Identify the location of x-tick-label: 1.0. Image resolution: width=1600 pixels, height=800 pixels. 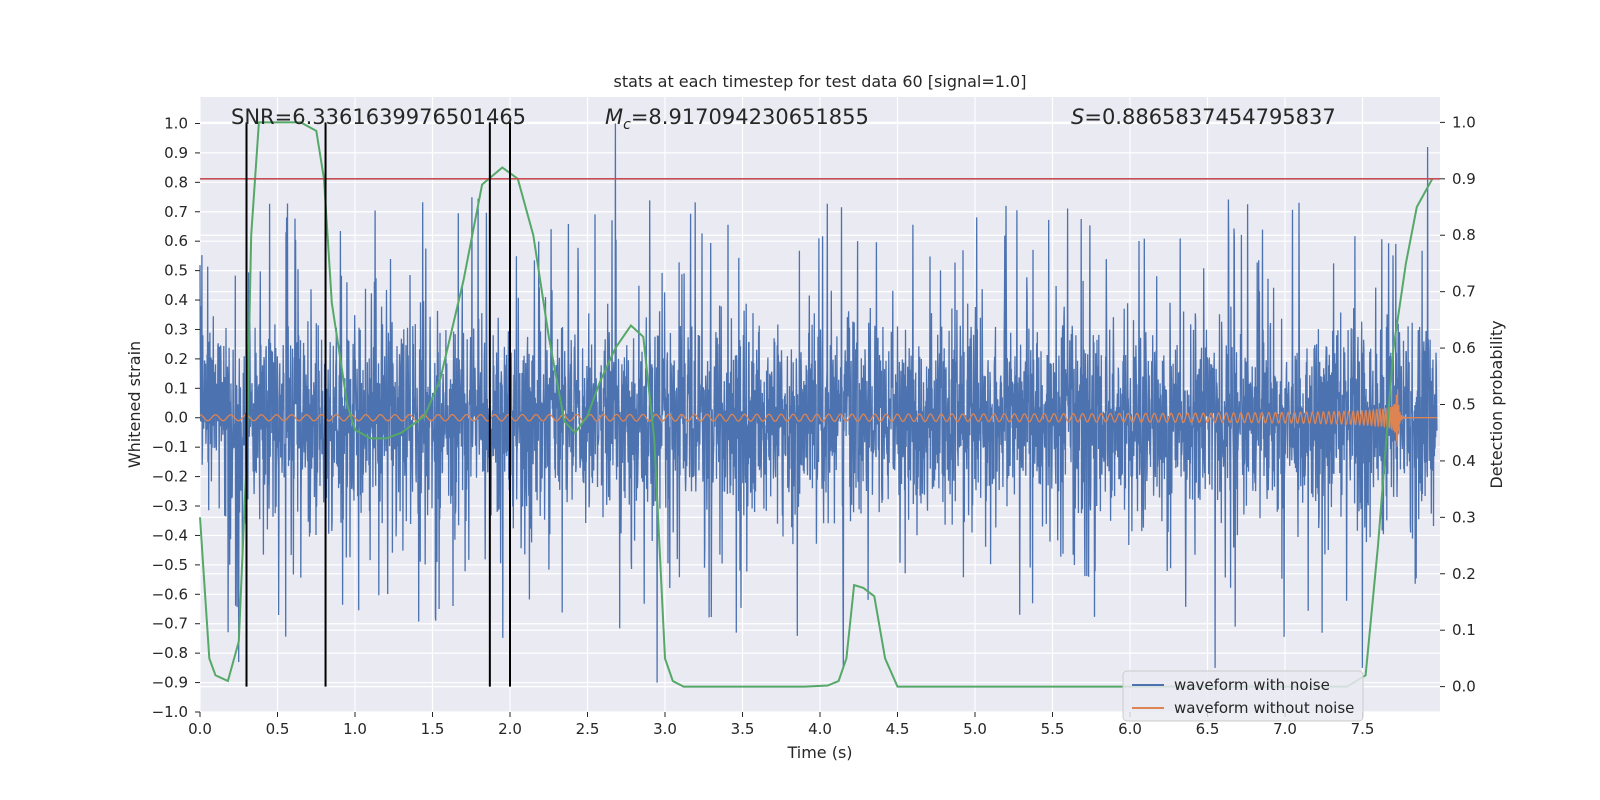
(355, 729).